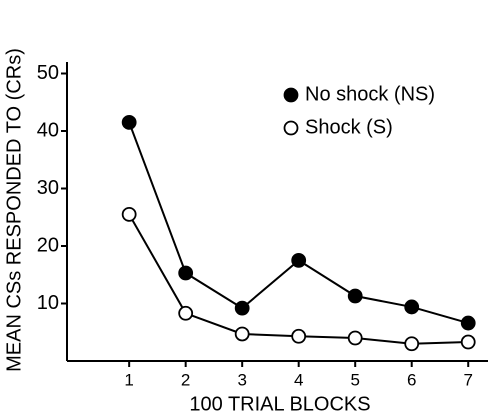  I want to click on y-tick-label: 40, so click(48, 130).